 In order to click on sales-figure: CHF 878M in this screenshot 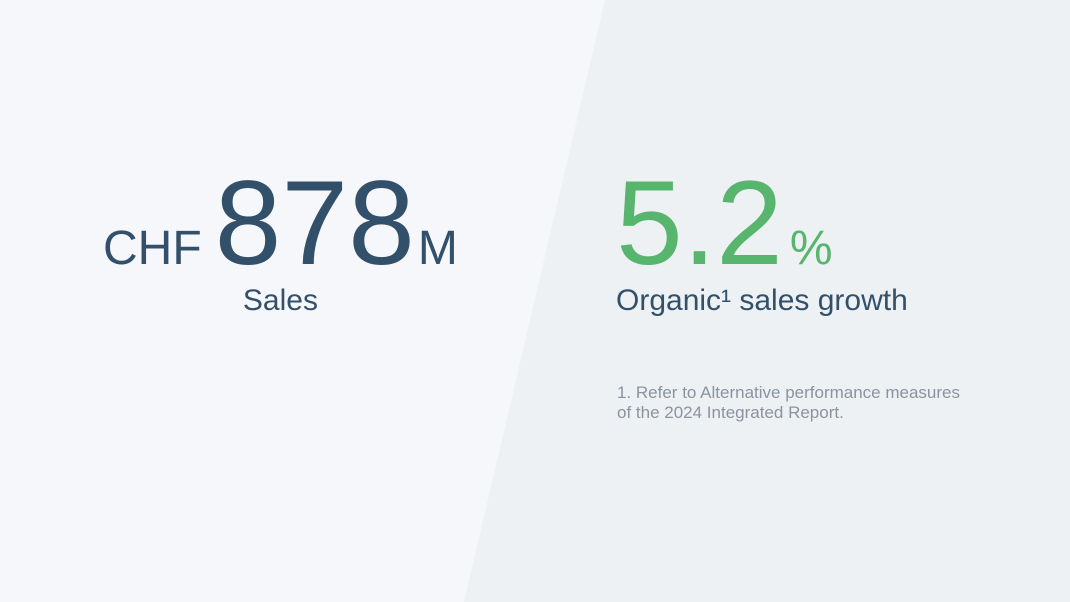, I will do `click(280, 223)`.